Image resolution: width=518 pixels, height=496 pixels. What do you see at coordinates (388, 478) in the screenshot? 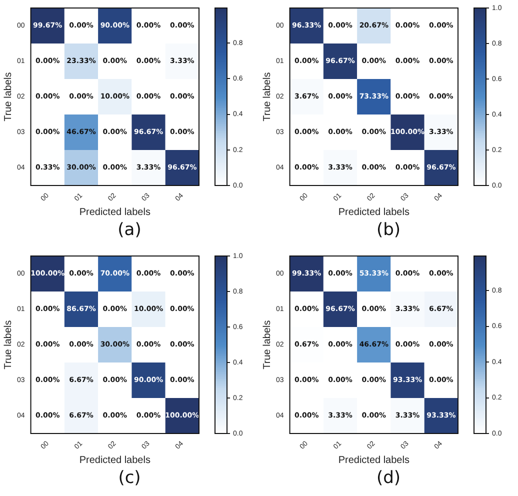
I see `text: (d)` at bounding box center [388, 478].